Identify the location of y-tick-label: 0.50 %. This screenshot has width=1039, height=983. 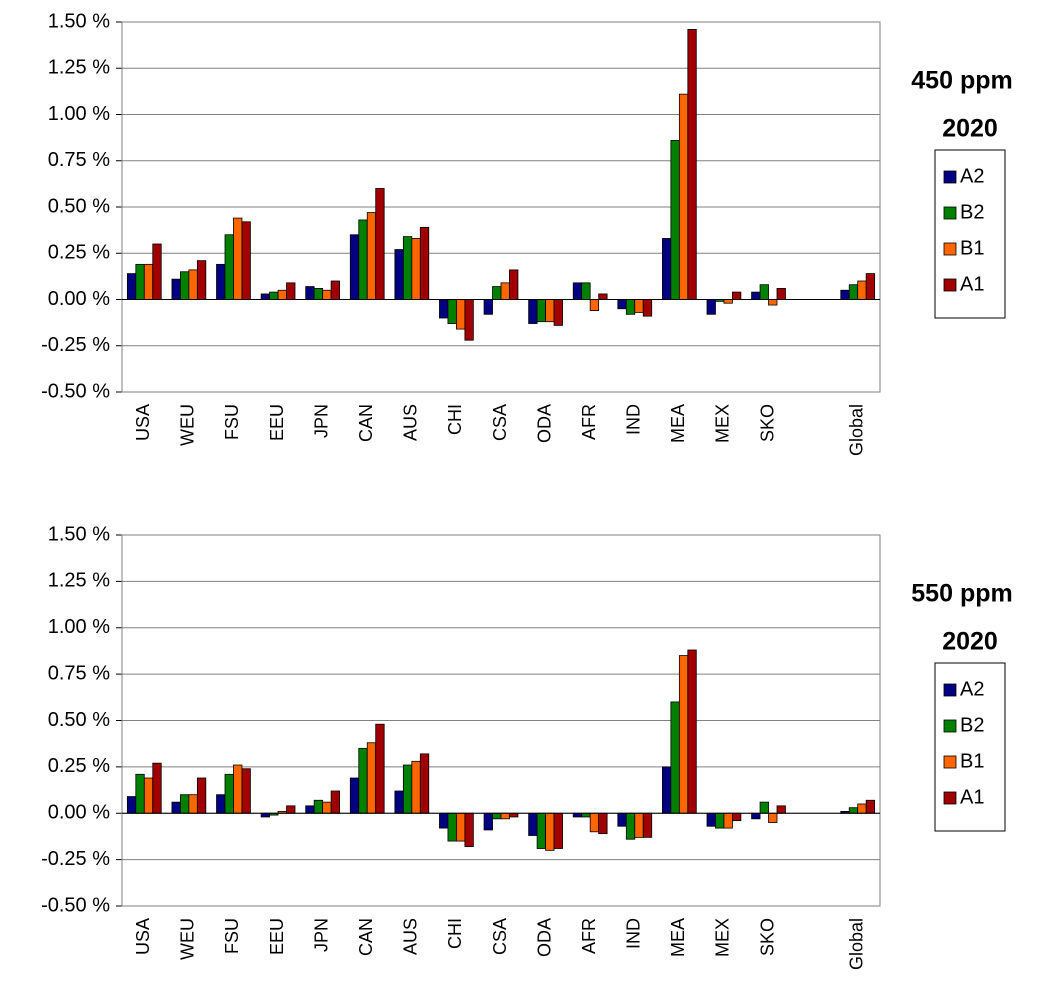
(79, 720).